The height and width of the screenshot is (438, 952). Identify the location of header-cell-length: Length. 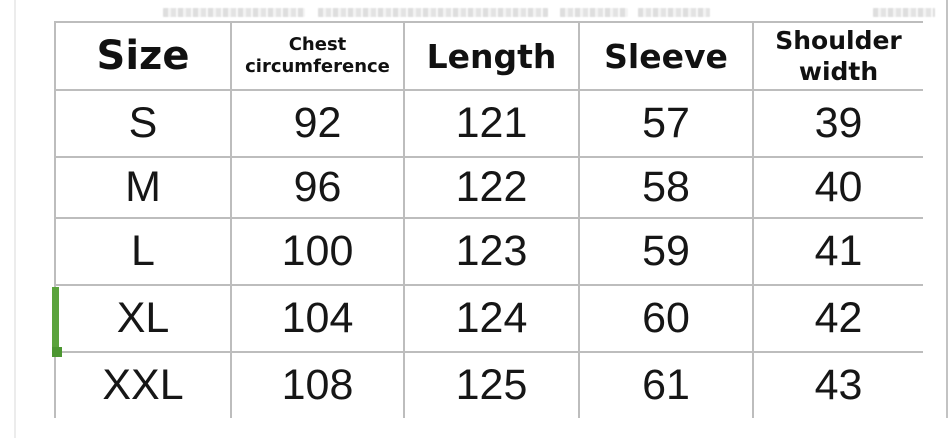
(492, 56).